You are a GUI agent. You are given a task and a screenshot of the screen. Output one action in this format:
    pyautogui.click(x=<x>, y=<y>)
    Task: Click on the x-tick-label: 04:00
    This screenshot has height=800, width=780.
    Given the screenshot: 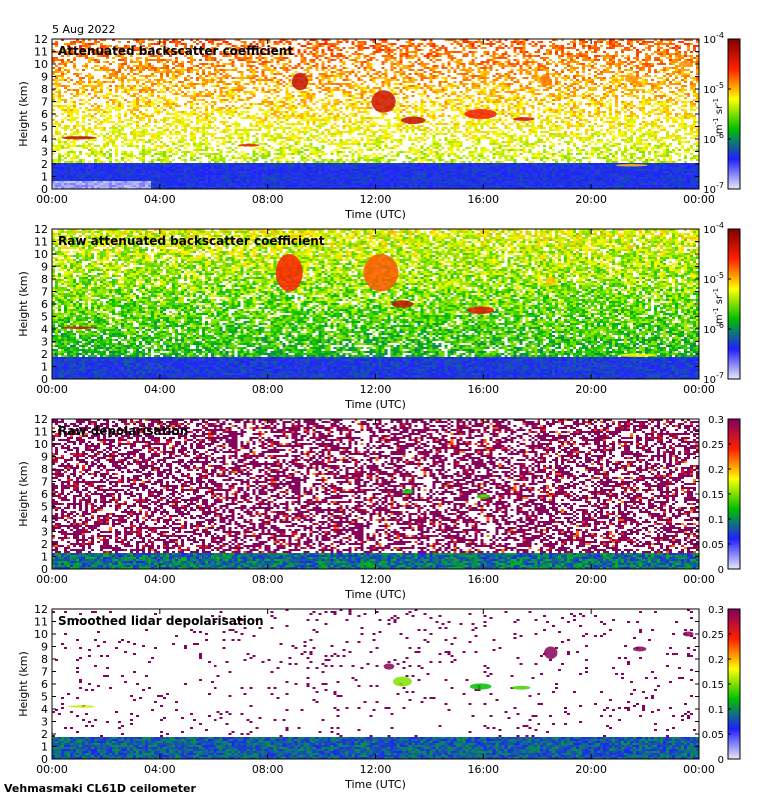 What is the action you would take?
    pyautogui.click(x=160, y=199)
    